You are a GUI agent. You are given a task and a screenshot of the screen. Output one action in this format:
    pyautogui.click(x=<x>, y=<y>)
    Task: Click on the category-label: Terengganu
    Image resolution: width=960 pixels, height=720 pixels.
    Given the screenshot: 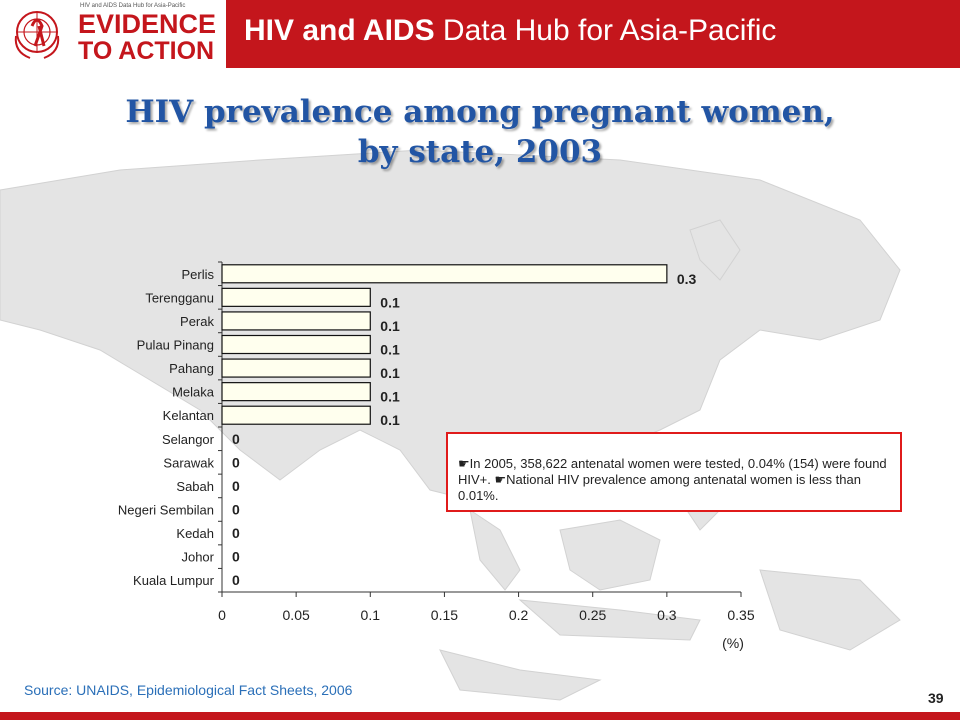 What is the action you would take?
    pyautogui.click(x=179, y=297)
    